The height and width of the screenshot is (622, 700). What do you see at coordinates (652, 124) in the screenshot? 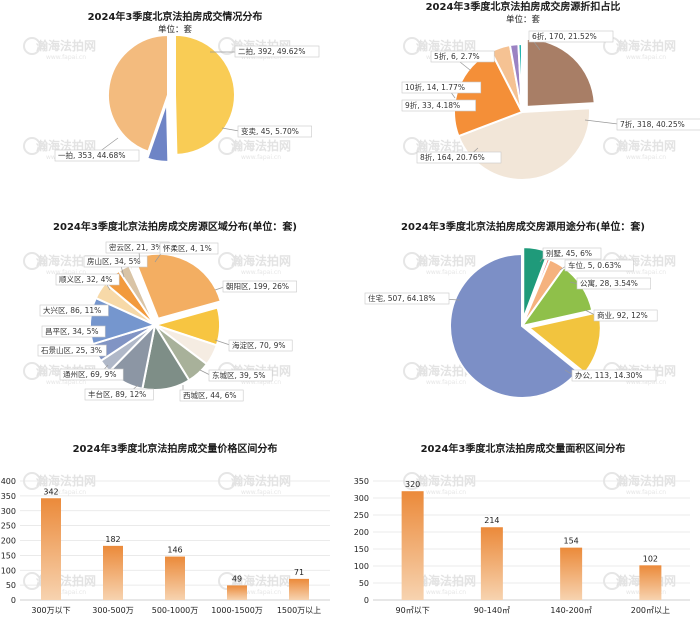
I see `pie-label-7折: 7折, 318, 40.25%` at bounding box center [652, 124].